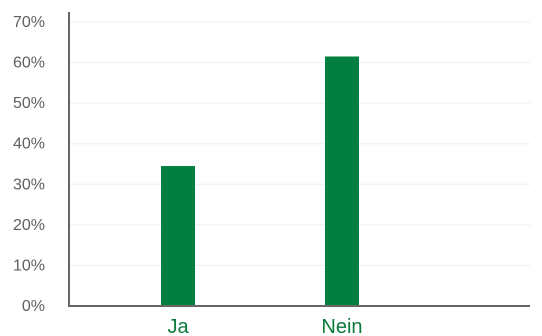 Image resolution: width=542 pixels, height=336 pixels. What do you see at coordinates (178, 326) in the screenshot?
I see `x-category-label: Ja` at bounding box center [178, 326].